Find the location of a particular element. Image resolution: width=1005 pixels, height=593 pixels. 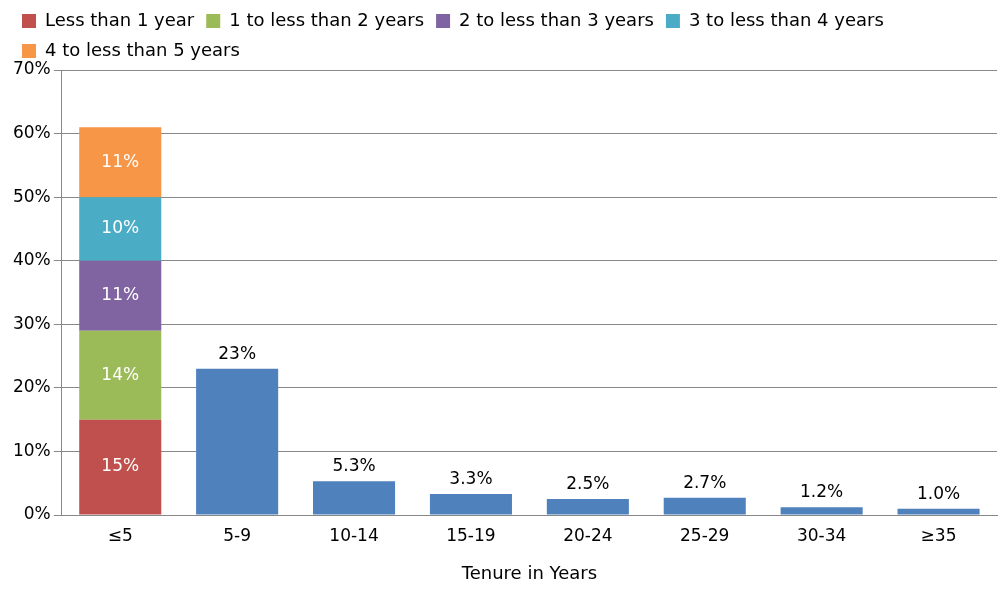

y-tick-label: 10% is located at coordinates (31, 449).